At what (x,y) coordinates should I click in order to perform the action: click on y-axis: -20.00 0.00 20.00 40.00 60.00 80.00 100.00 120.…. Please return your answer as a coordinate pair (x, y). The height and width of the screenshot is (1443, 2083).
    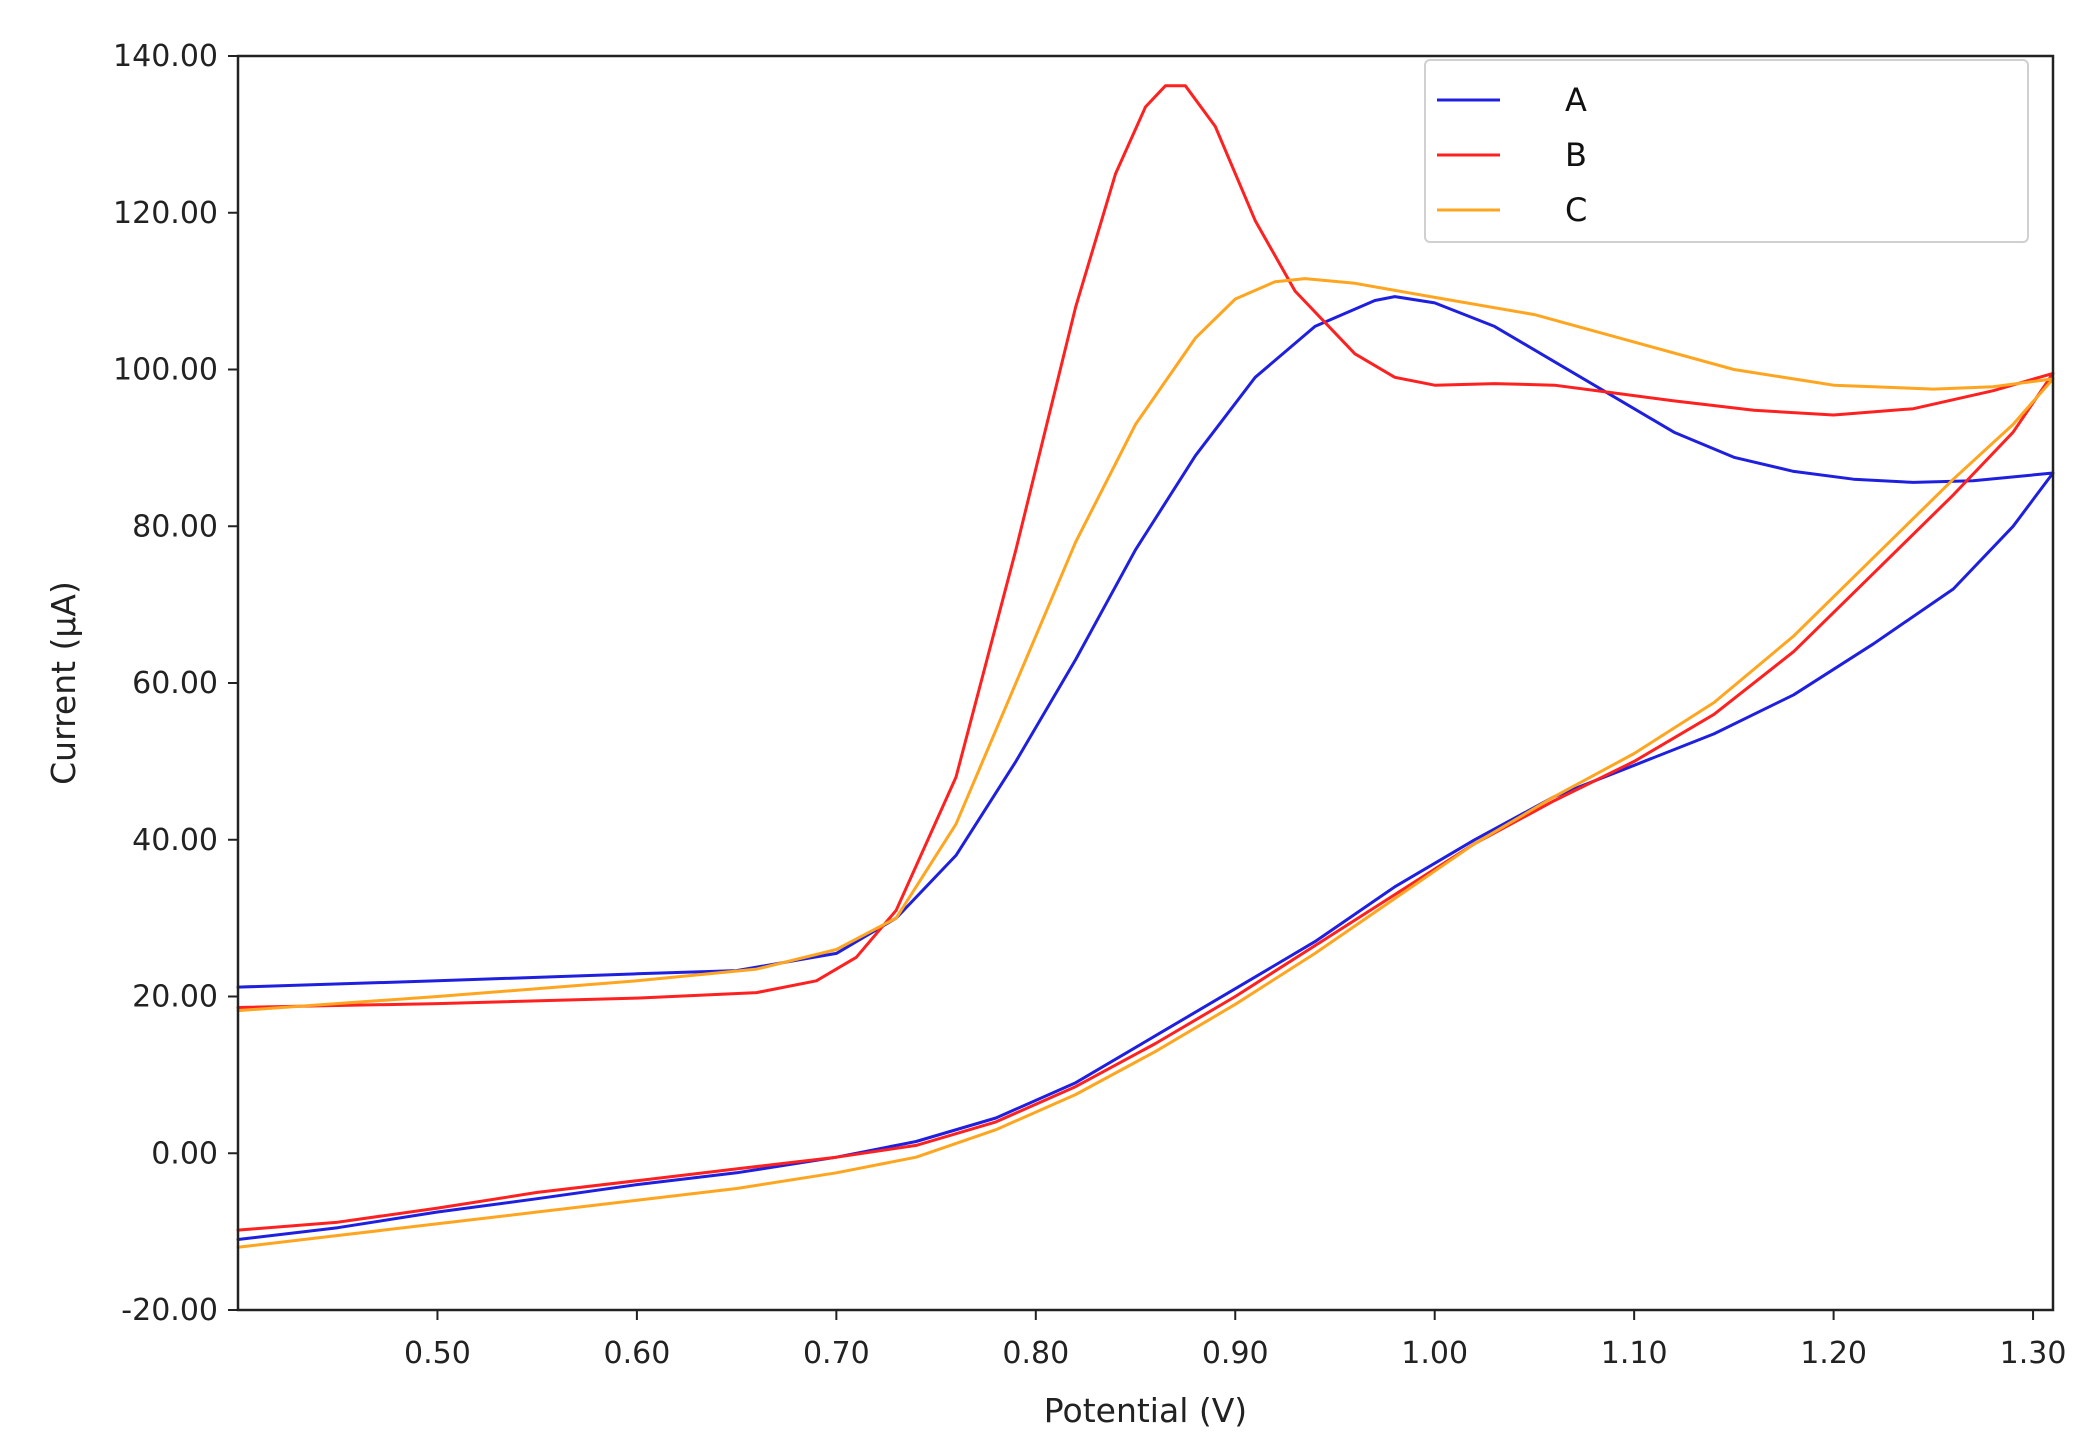
    Looking at the image, I should click on (175, 683).